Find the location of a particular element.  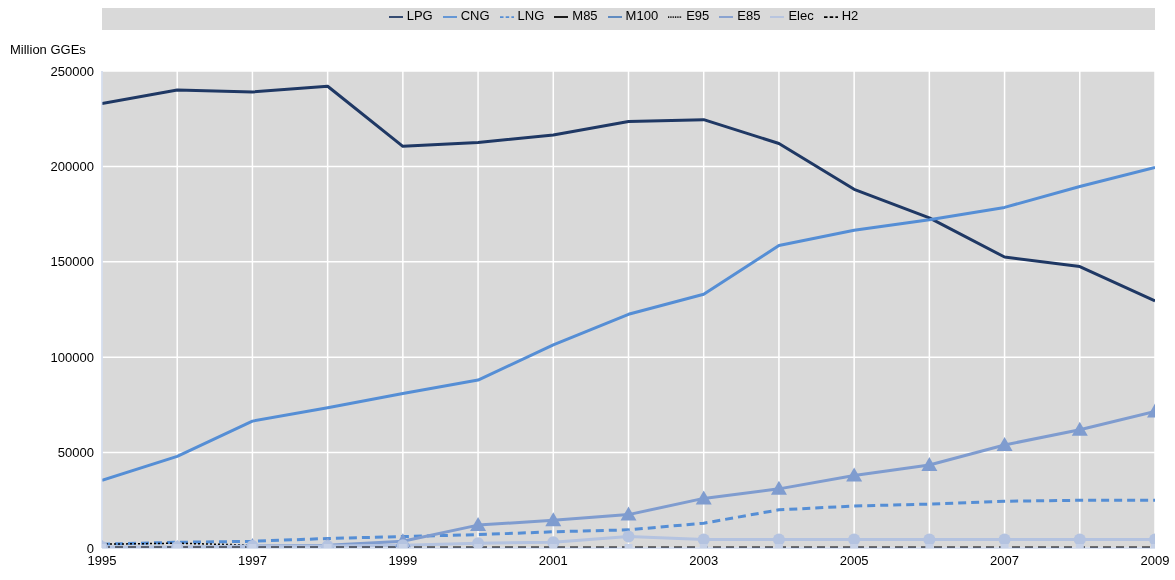

x-tick-label: 1999 is located at coordinates (403, 561).